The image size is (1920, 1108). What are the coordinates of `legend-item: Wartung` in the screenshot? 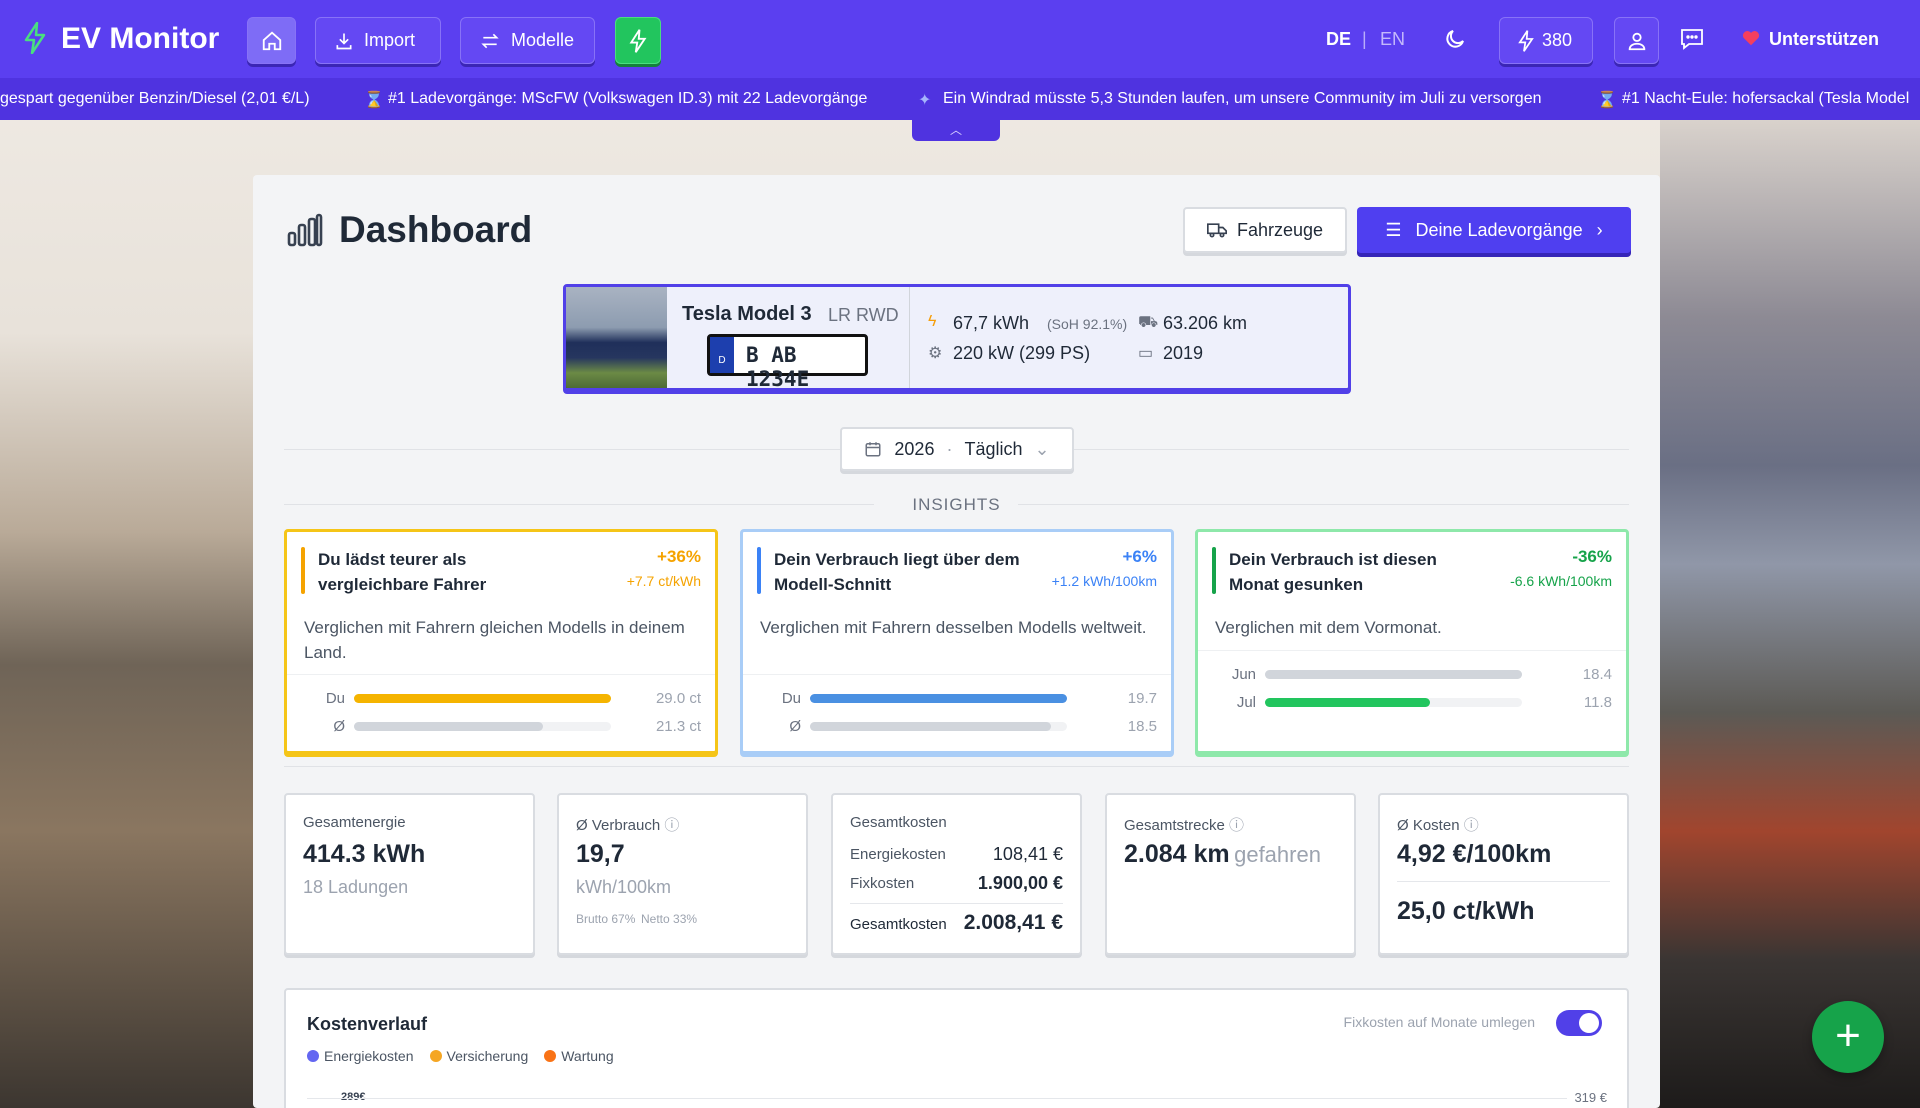 It's located at (579, 1056).